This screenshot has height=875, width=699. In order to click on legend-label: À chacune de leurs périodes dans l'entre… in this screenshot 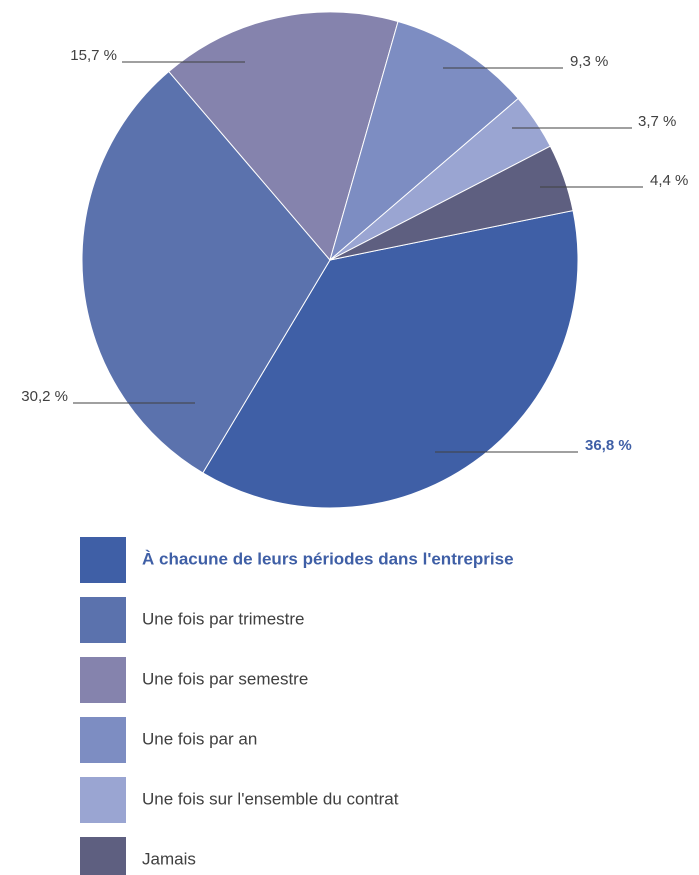, I will do `click(328, 558)`.